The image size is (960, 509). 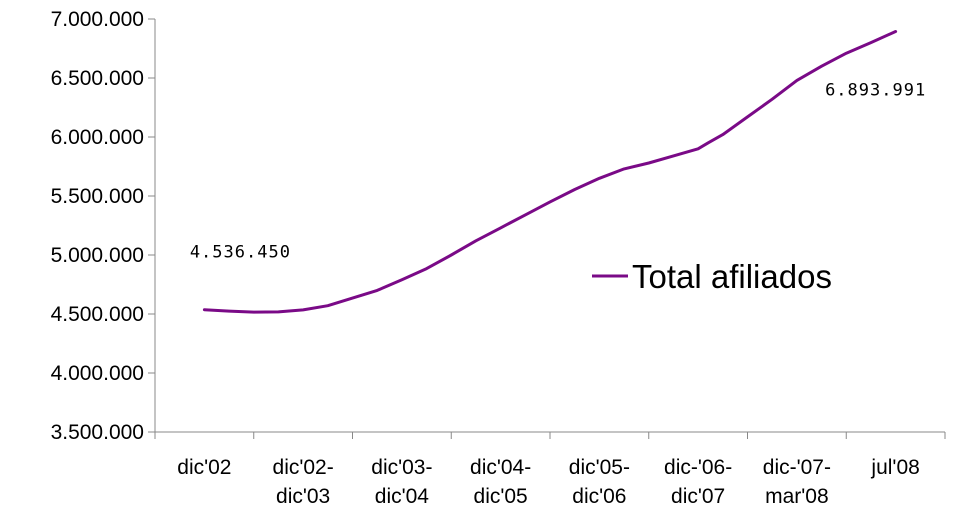 What do you see at coordinates (97, 137) in the screenshot?
I see `y-tick-label: 6.000.000` at bounding box center [97, 137].